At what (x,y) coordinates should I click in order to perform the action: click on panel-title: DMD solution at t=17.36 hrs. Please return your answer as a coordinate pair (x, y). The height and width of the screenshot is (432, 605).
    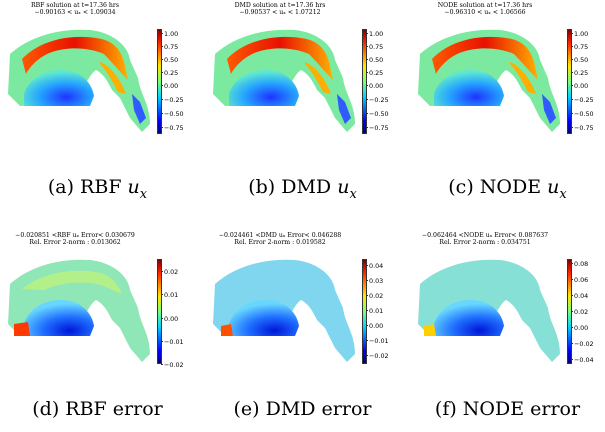
    Looking at the image, I should click on (280, 5).